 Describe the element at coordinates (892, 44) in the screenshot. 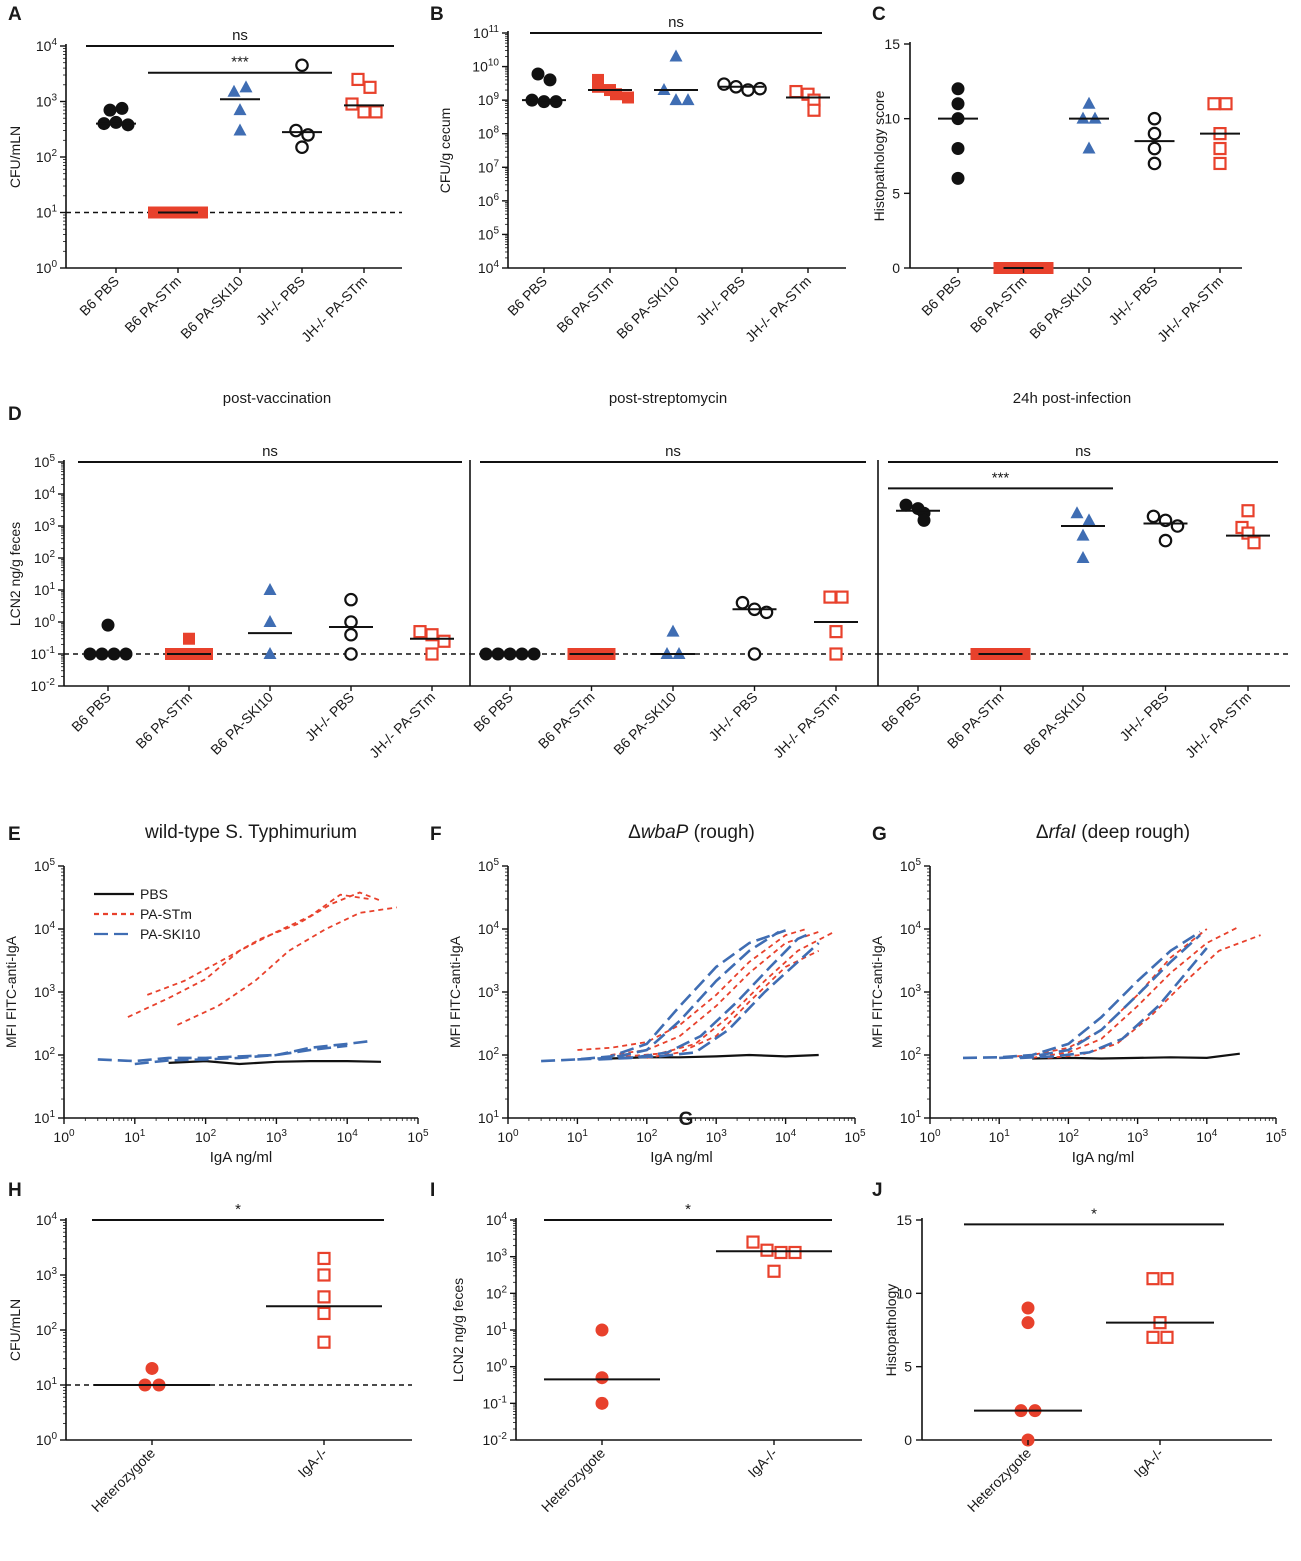

I see `y-tick-label: 15` at that location.